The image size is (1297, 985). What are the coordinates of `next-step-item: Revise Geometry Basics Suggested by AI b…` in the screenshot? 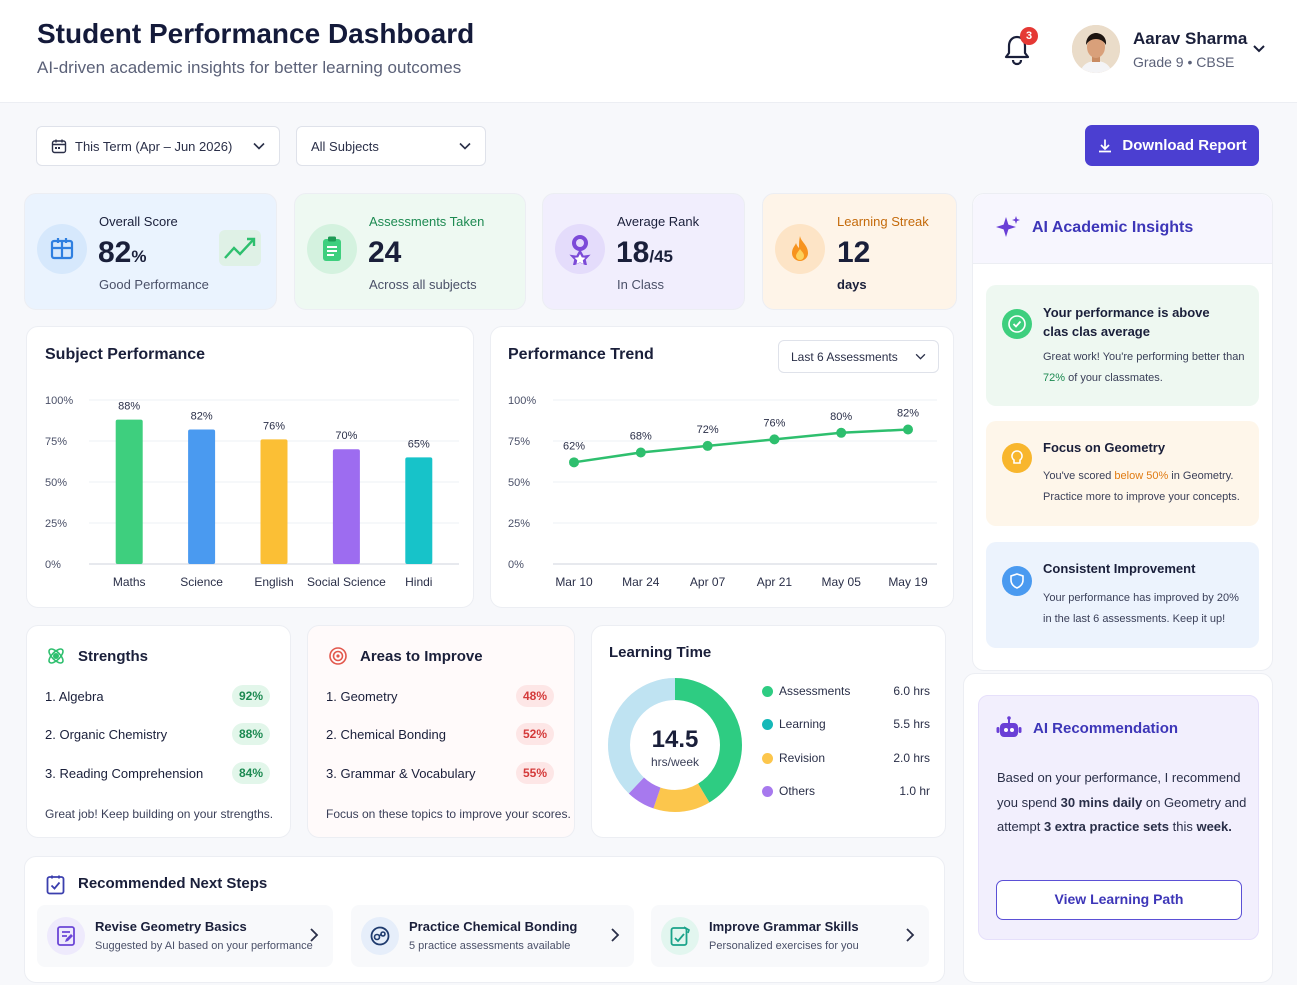 It's located at (185, 936).